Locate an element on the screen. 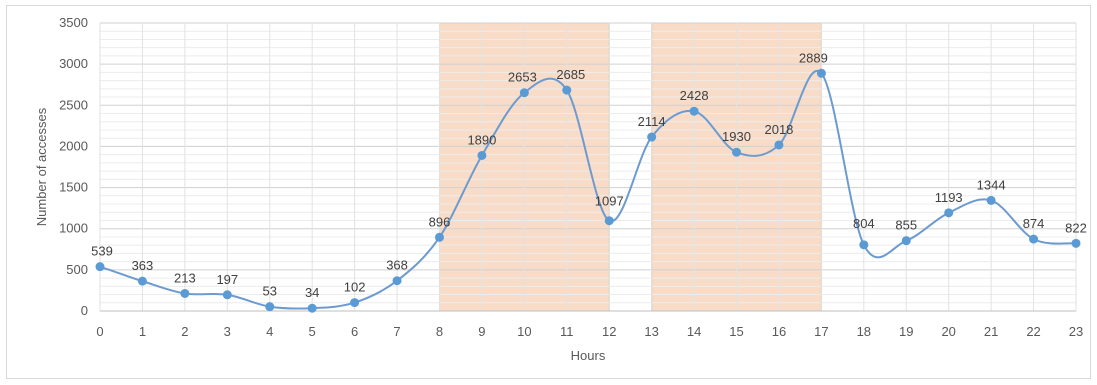  data-label: 1344 is located at coordinates (991, 184).